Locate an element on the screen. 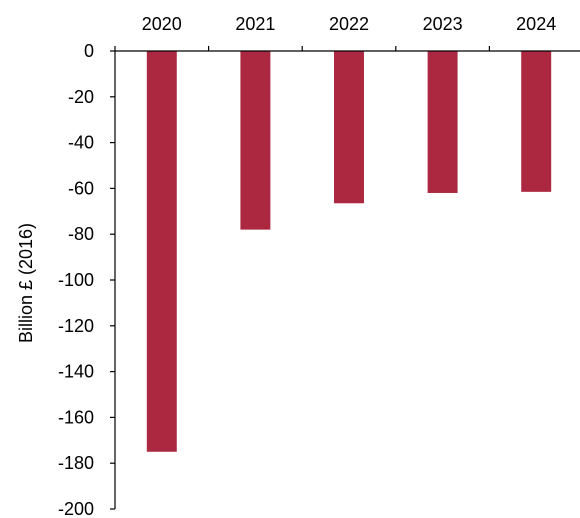 This screenshot has width=580, height=518. y-tick-label: -40 is located at coordinates (81, 143).